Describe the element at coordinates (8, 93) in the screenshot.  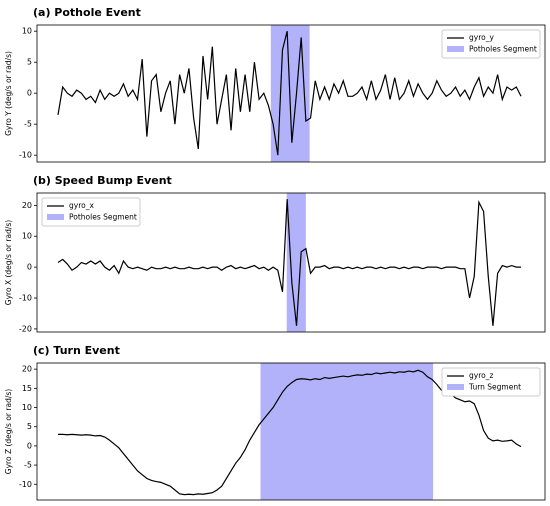
I see `y-axis-label: Gyro Y (deg/s or rad/s)` at that location.